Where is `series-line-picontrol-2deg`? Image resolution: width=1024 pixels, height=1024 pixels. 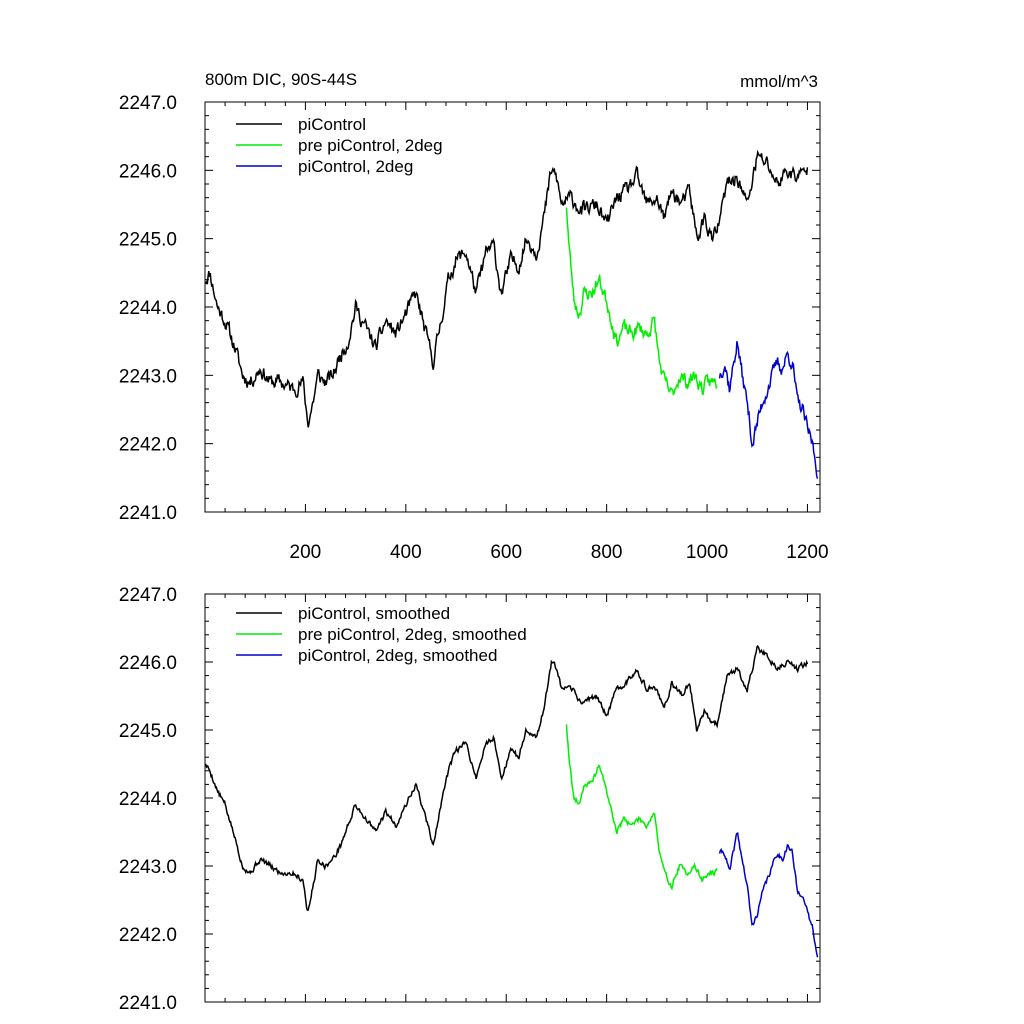
series-line-picontrol-2deg is located at coordinates (768, 410).